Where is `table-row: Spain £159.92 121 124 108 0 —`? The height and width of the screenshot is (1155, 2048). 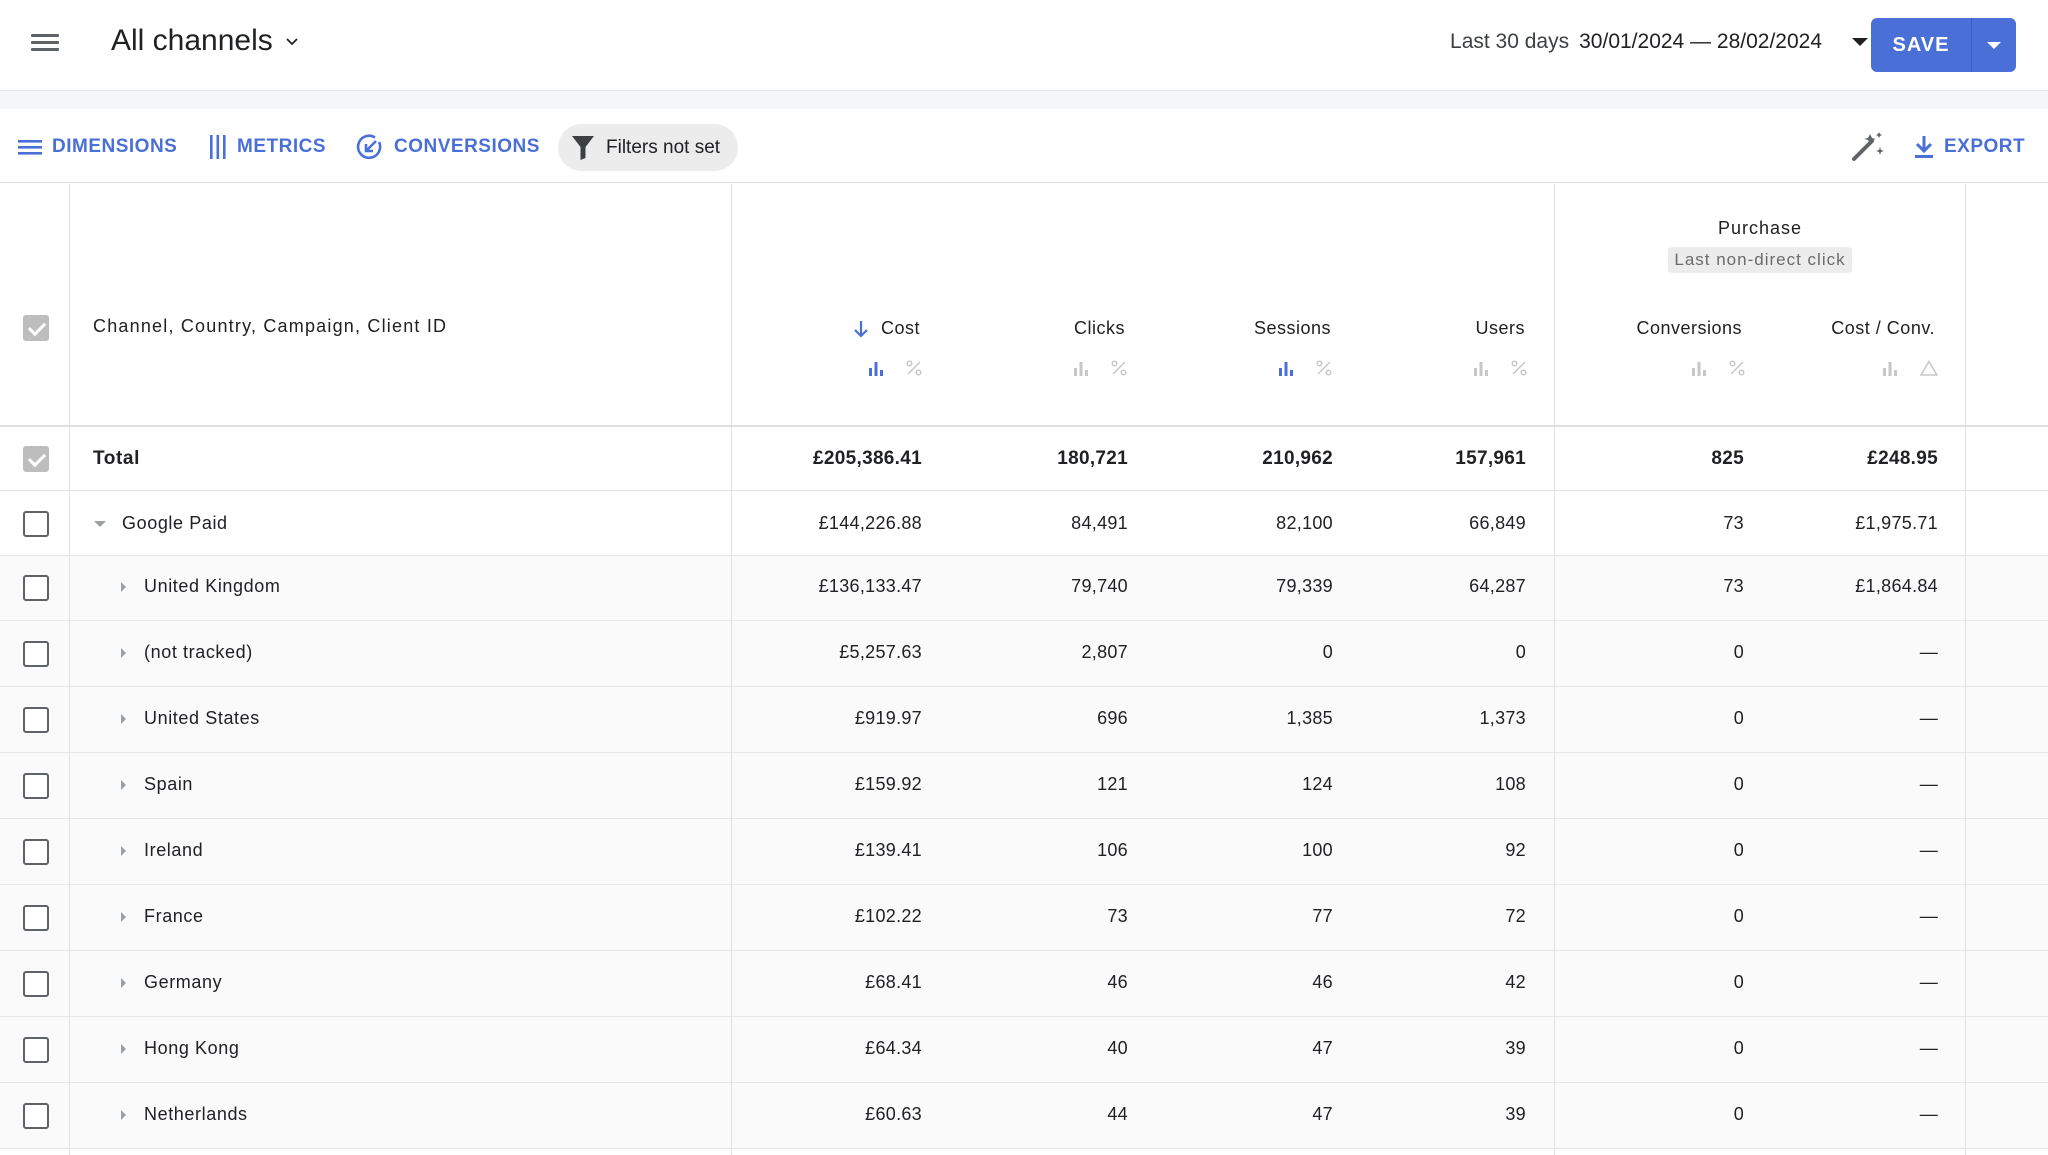
table-row: Spain £159.92 121 124 108 0 — is located at coordinates (1024, 786).